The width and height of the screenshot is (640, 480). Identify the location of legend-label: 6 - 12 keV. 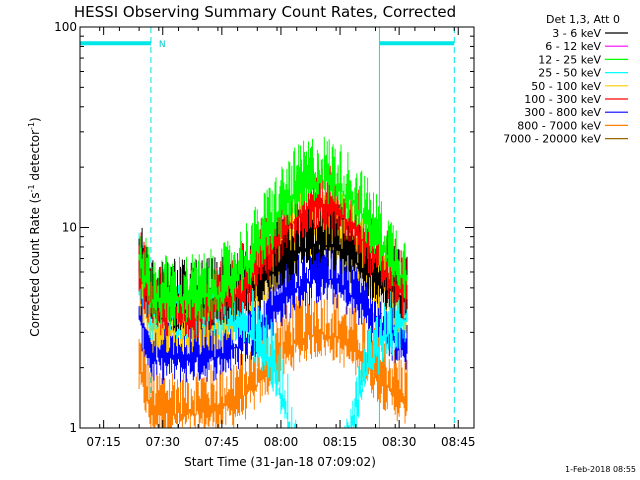
(573, 46).